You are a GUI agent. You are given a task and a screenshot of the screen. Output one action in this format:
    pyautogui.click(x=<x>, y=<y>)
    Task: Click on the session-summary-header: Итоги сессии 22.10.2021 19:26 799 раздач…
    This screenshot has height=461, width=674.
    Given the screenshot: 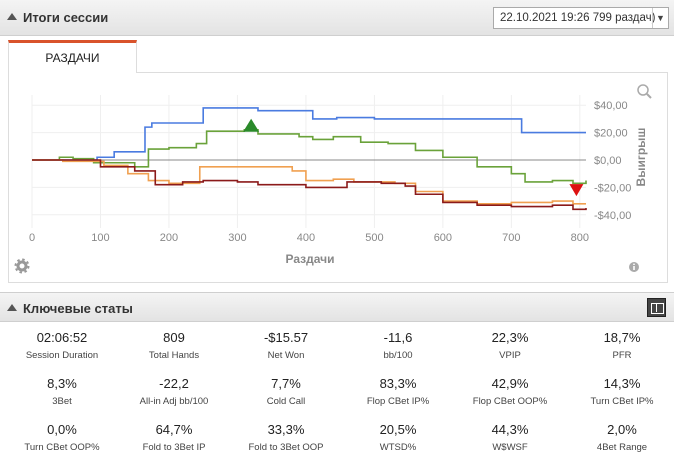 What is the action you would take?
    pyautogui.click(x=337, y=18)
    